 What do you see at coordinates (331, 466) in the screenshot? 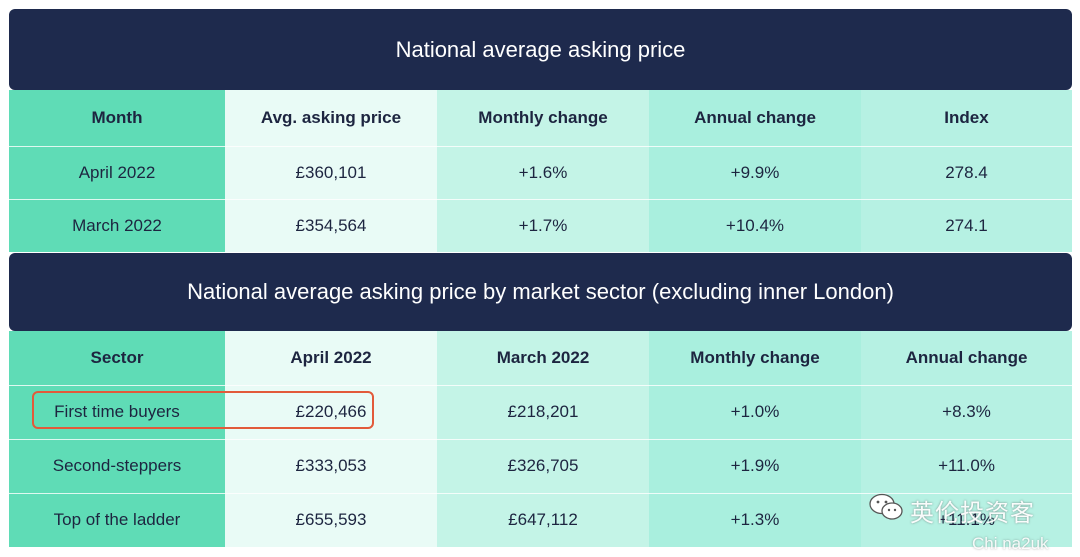
I see `cell-april-price: £333,053` at bounding box center [331, 466].